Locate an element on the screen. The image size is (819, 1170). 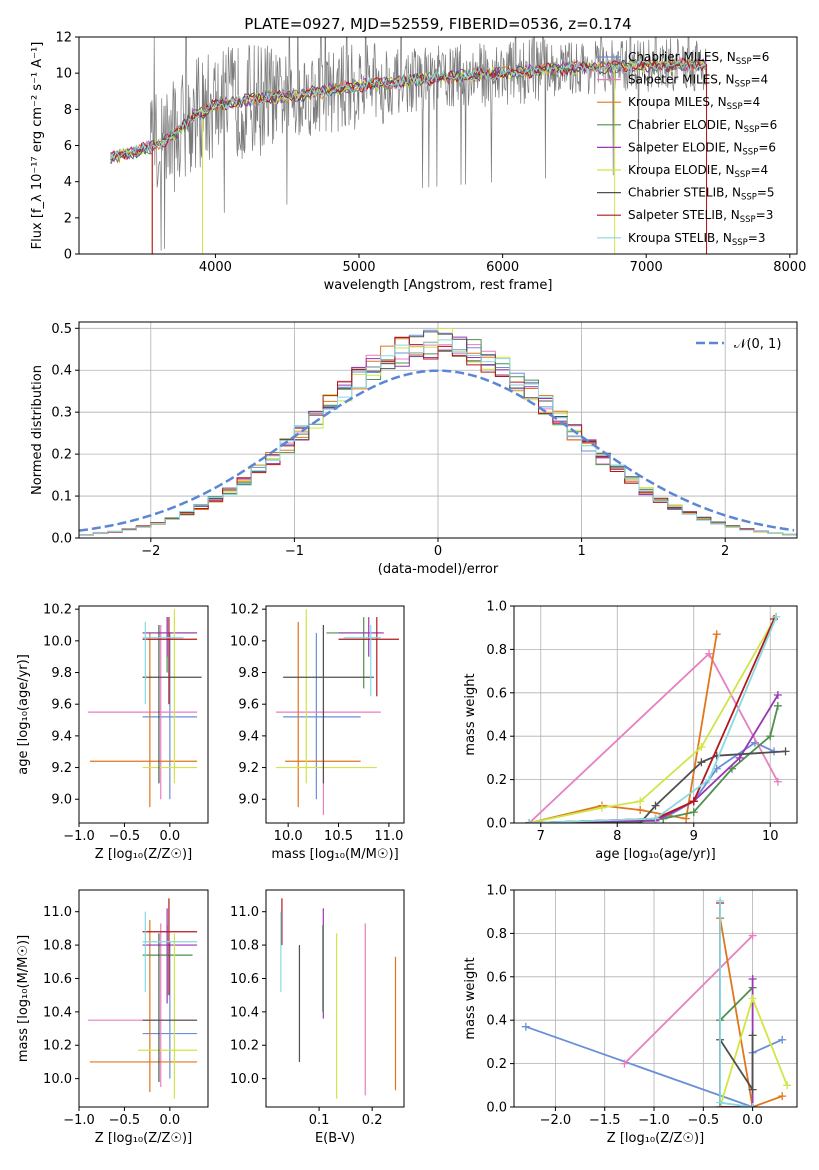
x-axis-label: E(B-V) is located at coordinates (335, 1138).